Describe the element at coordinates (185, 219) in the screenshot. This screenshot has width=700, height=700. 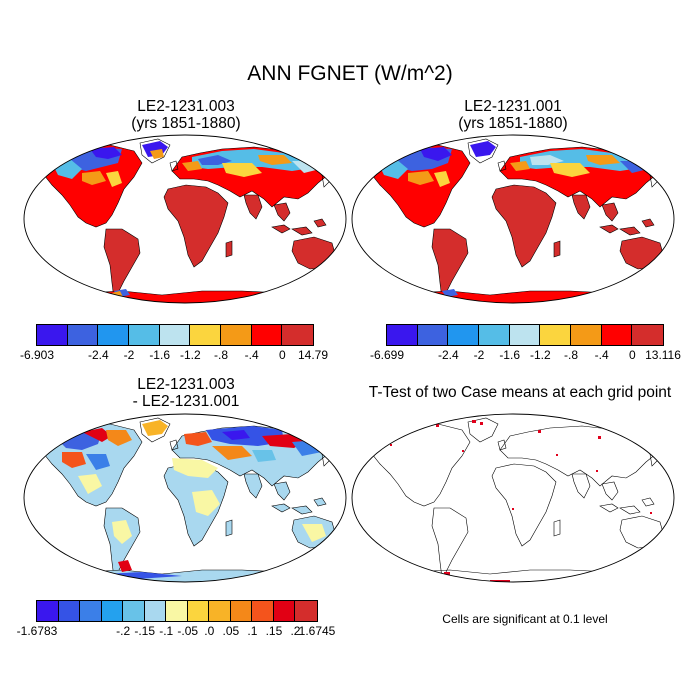
I see `map-case1` at that location.